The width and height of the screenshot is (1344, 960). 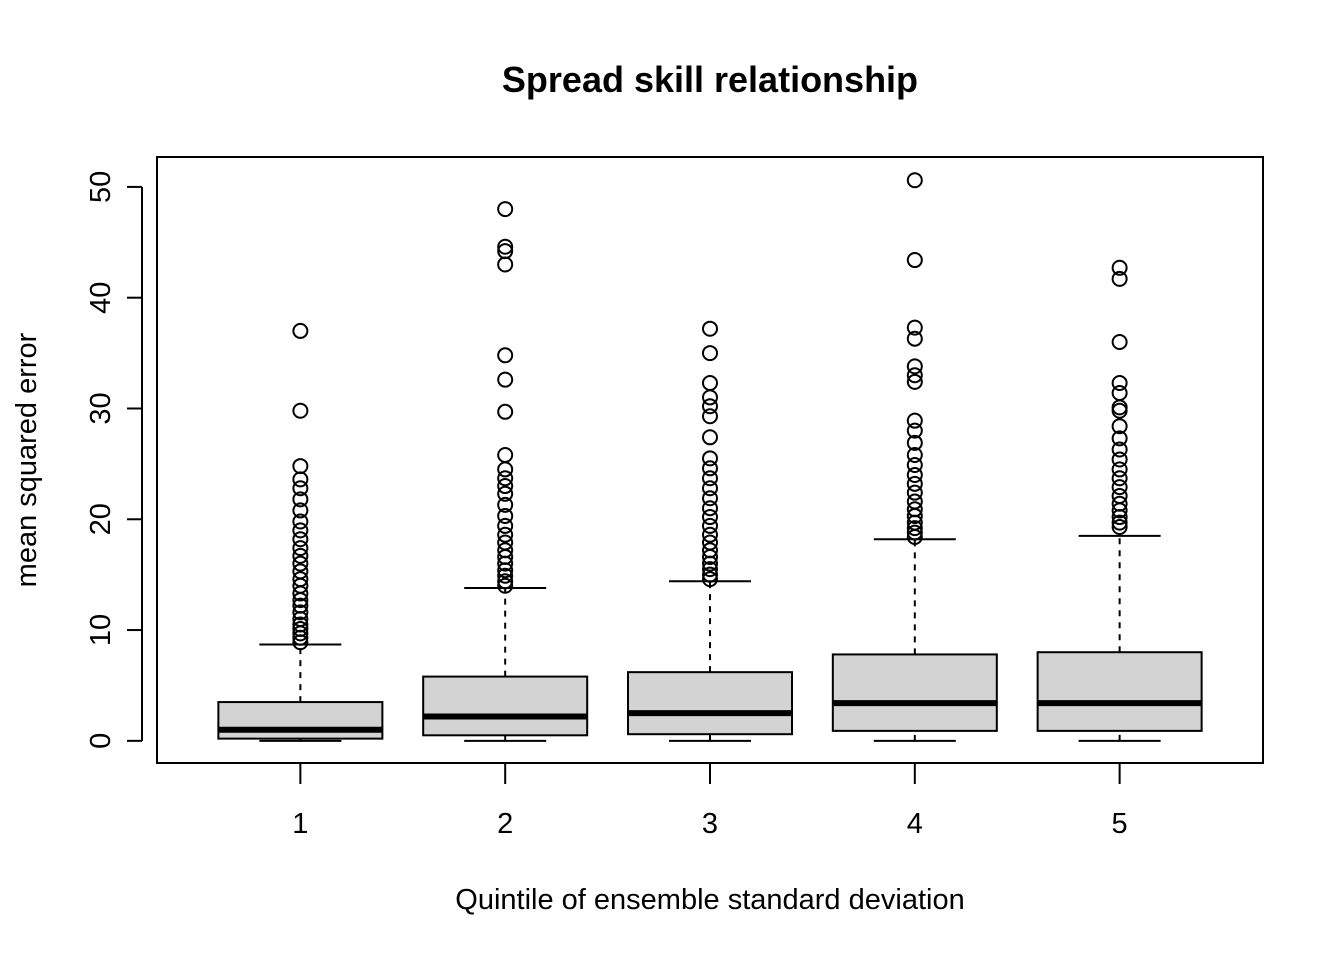 What do you see at coordinates (101, 741) in the screenshot?
I see `y-tick-label: 0` at bounding box center [101, 741].